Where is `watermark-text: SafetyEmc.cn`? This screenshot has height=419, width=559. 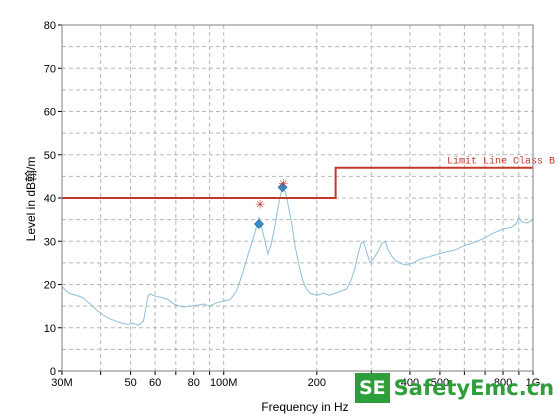
watermark-text: SafetyEmc.cn is located at coordinates (474, 388).